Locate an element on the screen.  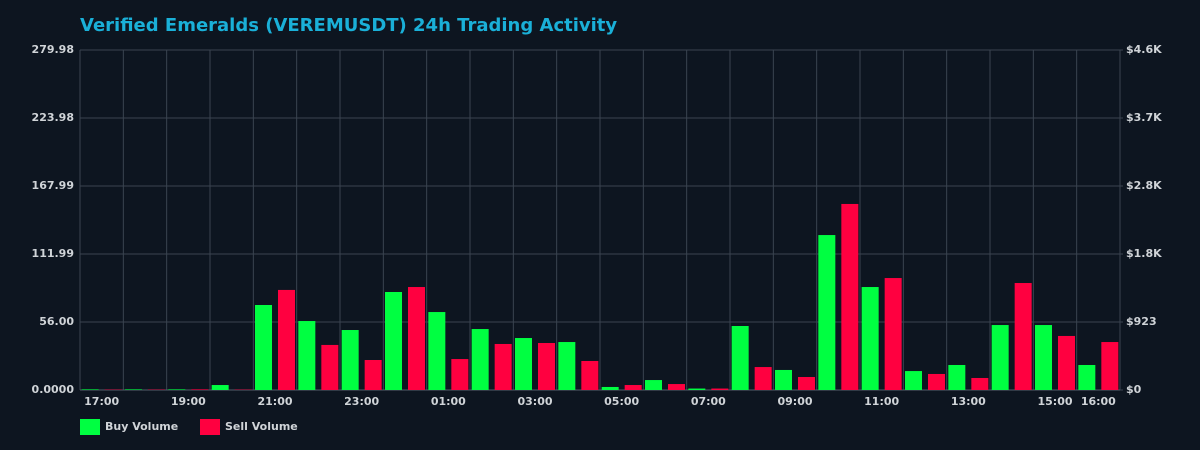
y2-tick-label: $0 is located at coordinates (1134, 389).